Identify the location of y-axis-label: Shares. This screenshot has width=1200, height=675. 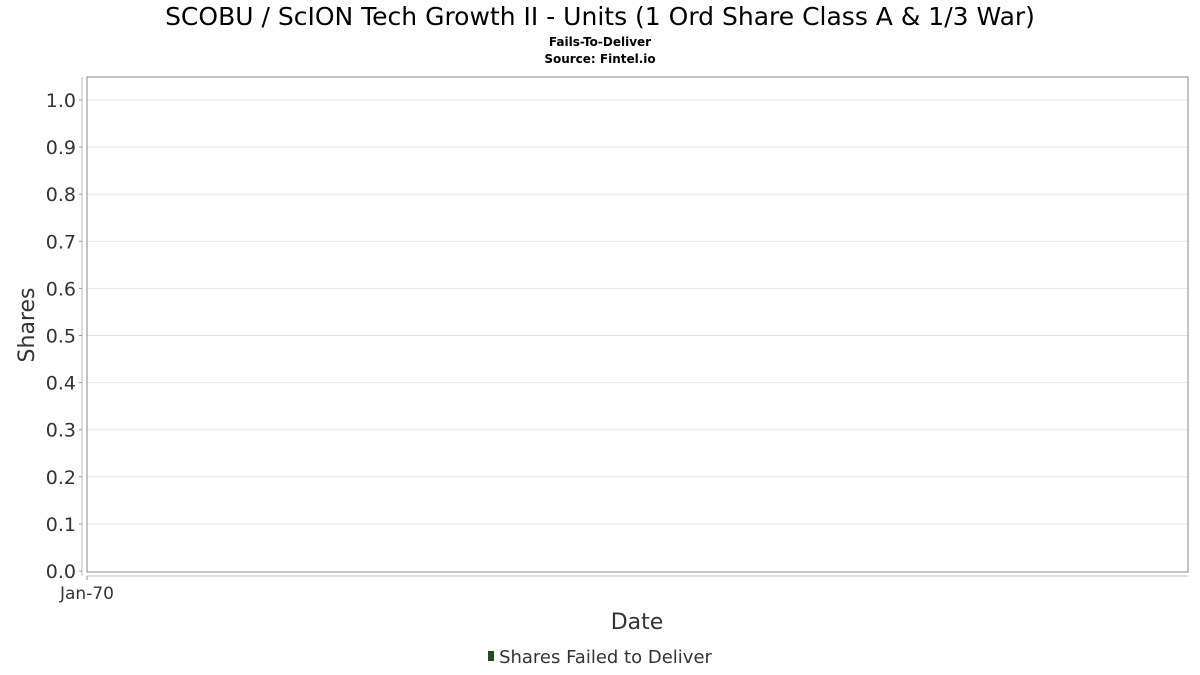
(27, 325).